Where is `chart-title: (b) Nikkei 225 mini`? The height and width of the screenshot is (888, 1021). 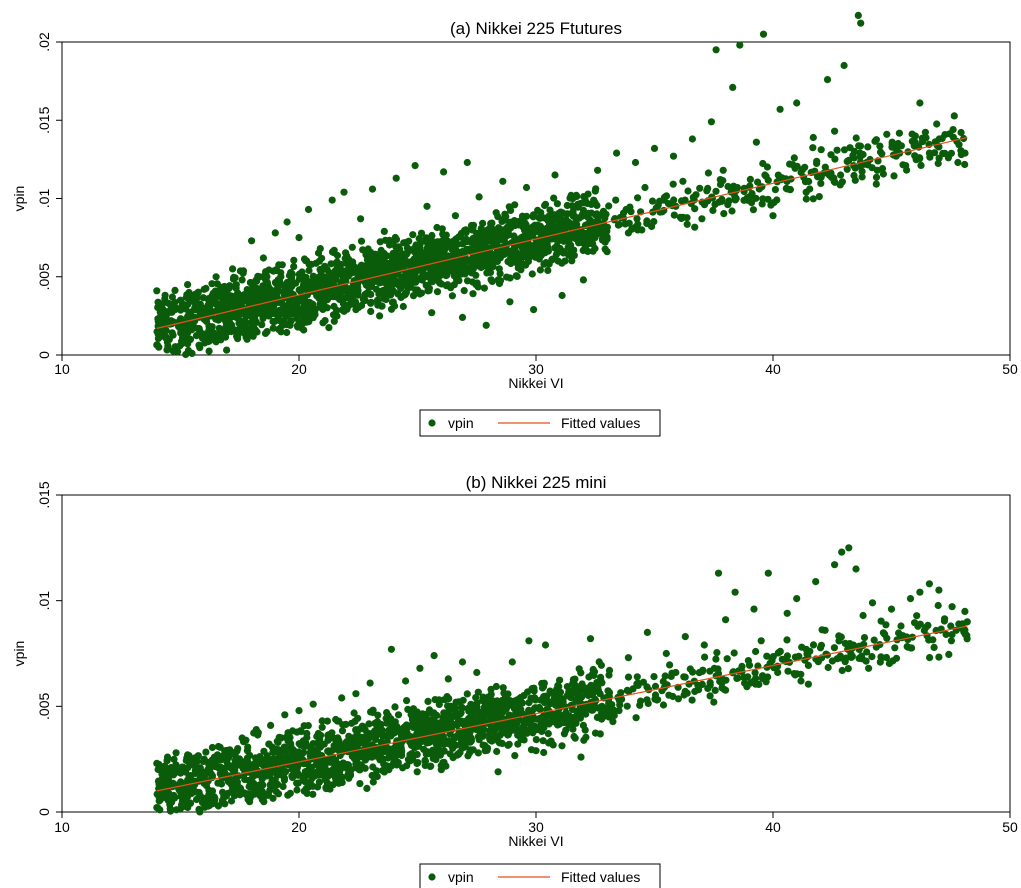 chart-title: (b) Nikkei 225 mini is located at coordinates (536, 482).